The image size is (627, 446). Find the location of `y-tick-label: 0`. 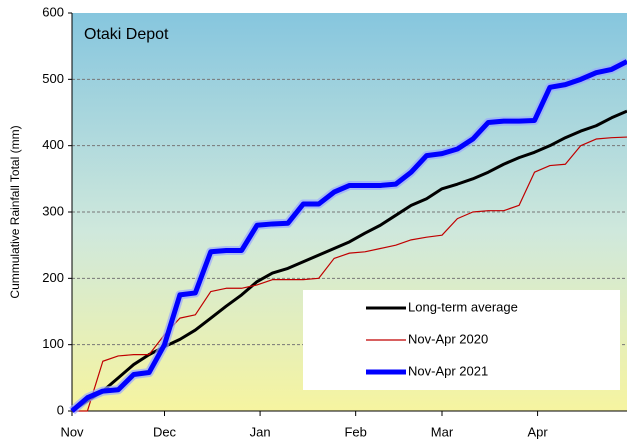

y-tick-label: 0 is located at coordinates (60, 409).